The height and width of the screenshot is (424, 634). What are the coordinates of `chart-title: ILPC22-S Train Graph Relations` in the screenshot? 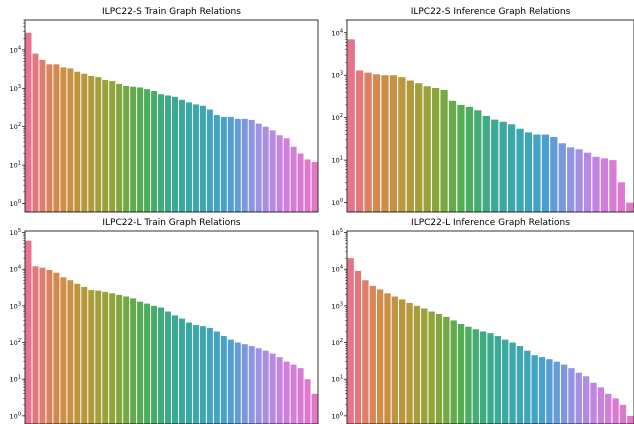 It's located at (171, 12).